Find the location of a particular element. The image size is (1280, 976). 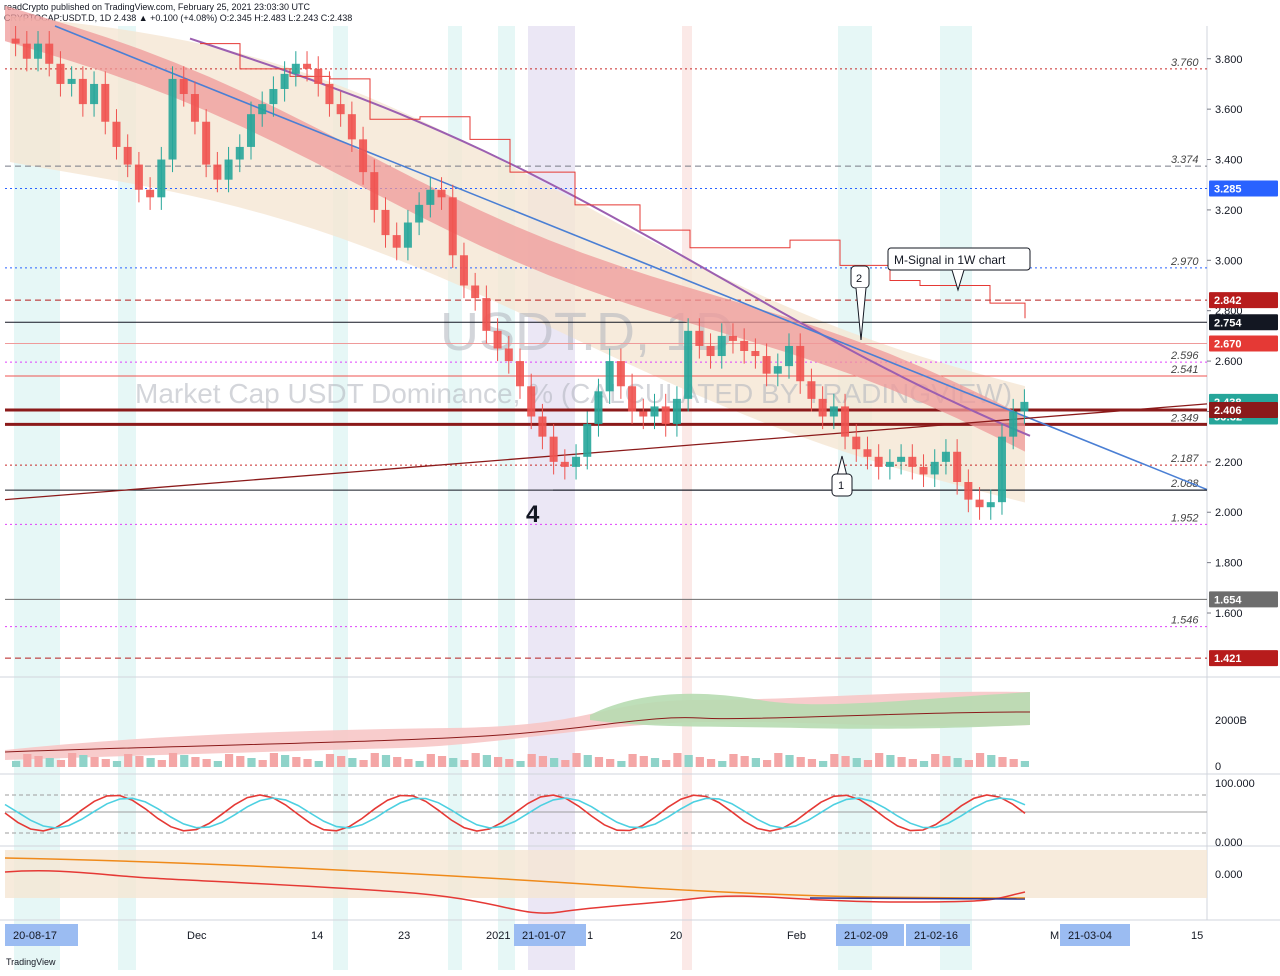

price-tag-3: 2.670 is located at coordinates (1228, 344).